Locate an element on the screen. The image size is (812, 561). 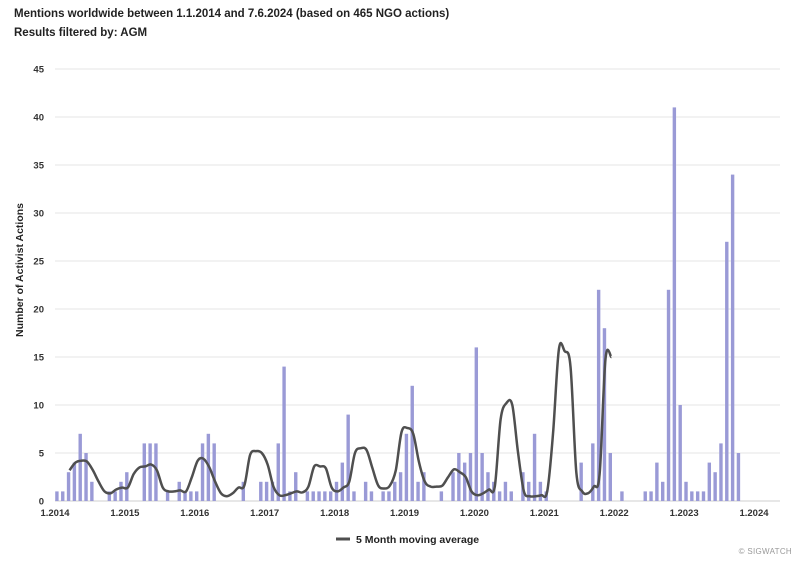
y-tick-label: 45 is located at coordinates (38, 70).